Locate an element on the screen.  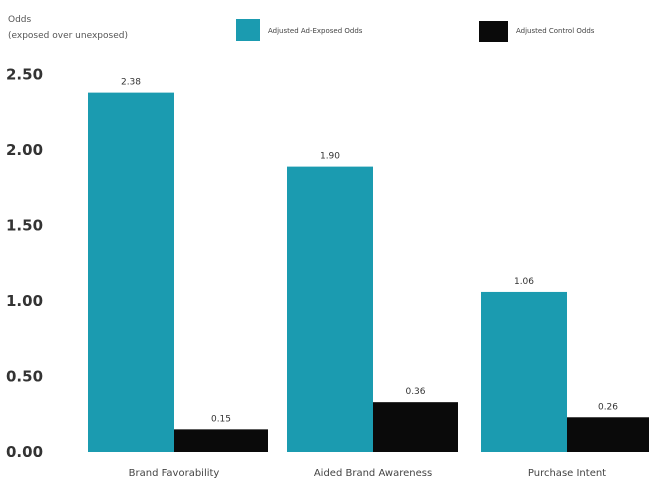
y-tick-label: 1.50 is located at coordinates (24, 226).